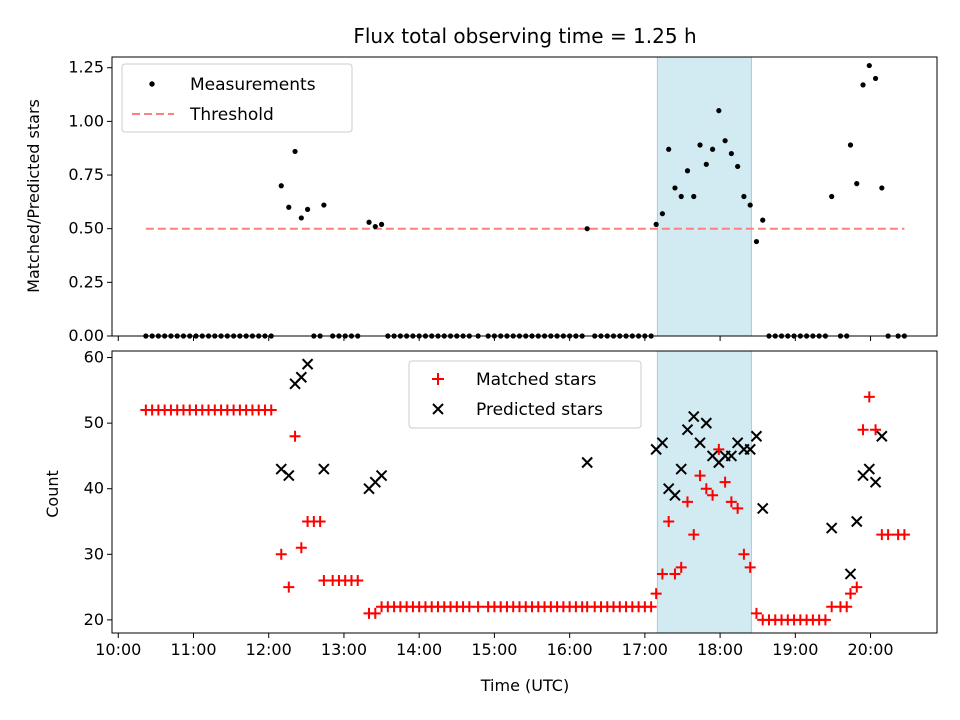  What do you see at coordinates (86, 281) in the screenshot?
I see `y-tick-label: 0.25` at bounding box center [86, 281].